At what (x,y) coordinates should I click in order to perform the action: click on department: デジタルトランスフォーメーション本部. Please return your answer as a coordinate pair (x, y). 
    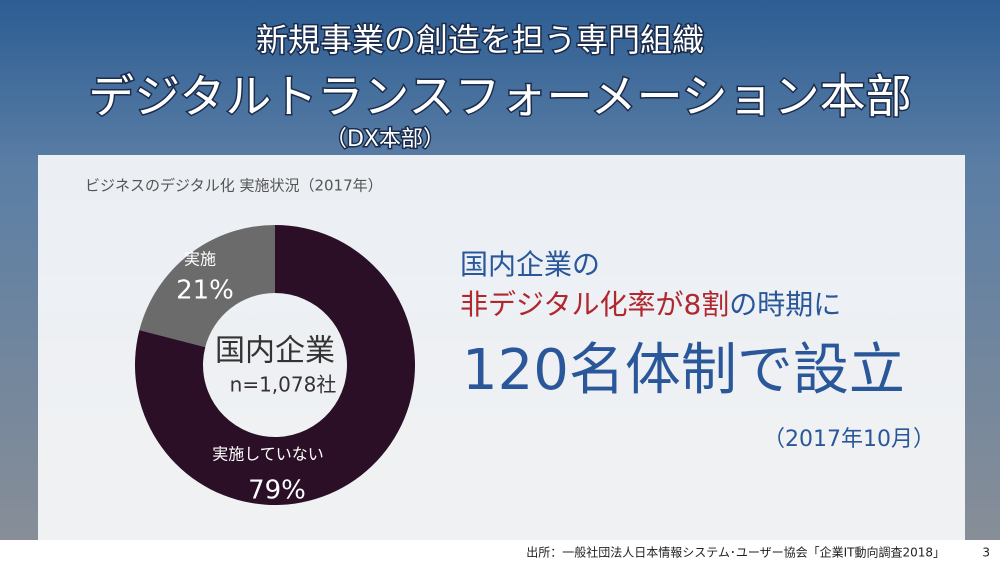
    Looking at the image, I should click on (499, 97).